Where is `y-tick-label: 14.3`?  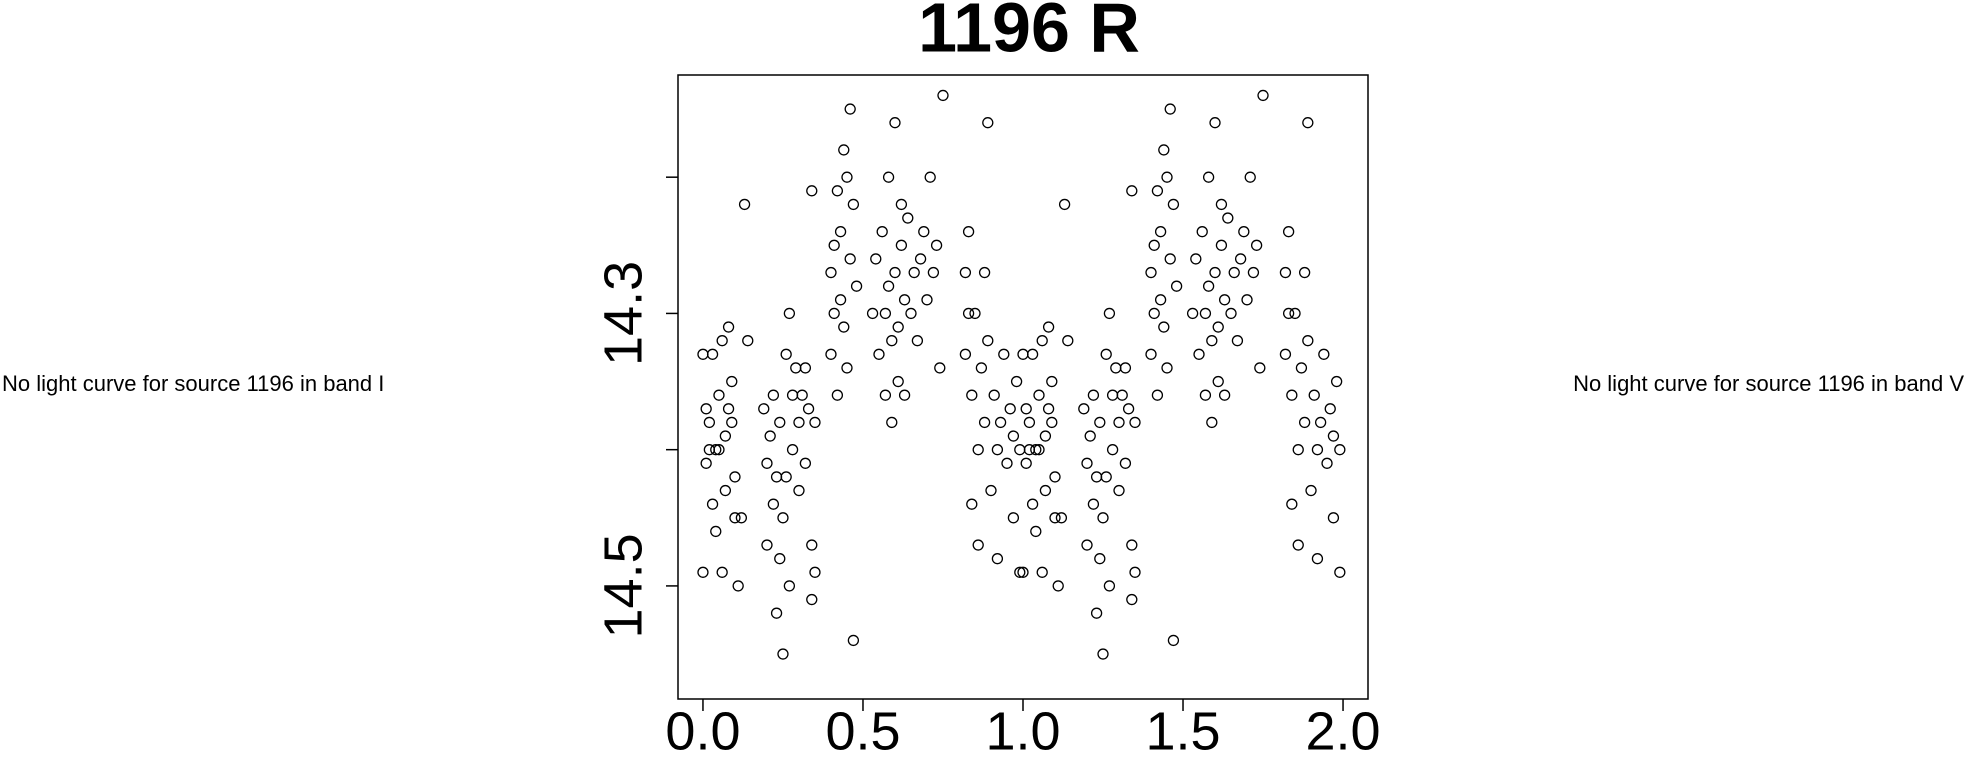 y-tick-label: 14.3 is located at coordinates (623, 313).